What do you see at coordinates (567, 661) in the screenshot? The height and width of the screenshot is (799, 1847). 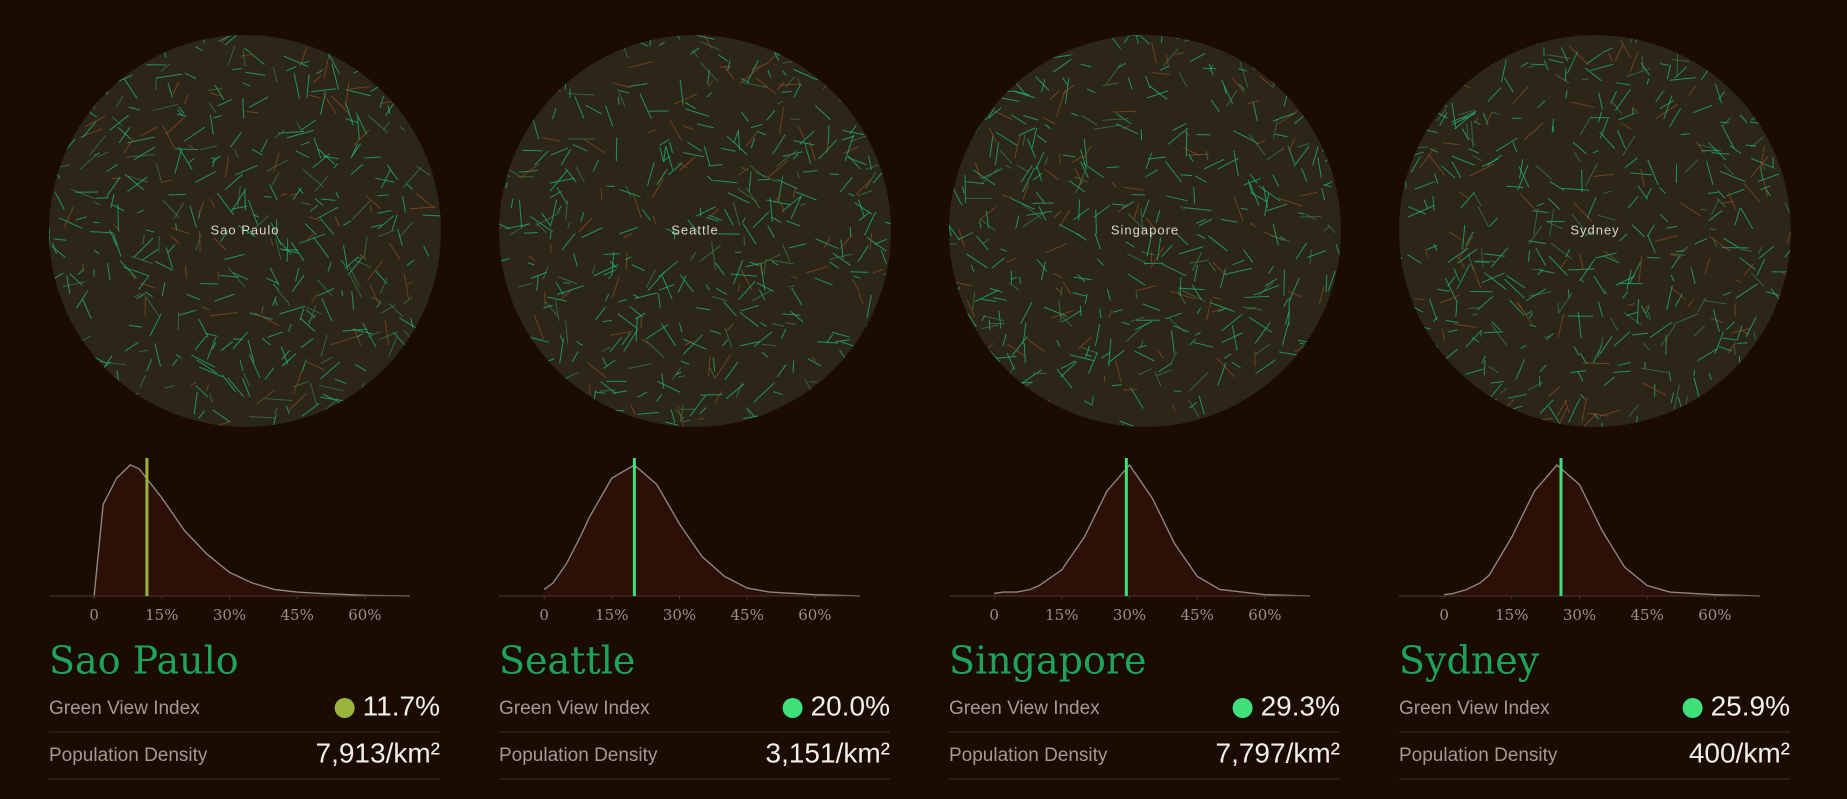 I see `city-name: Seattle` at bounding box center [567, 661].